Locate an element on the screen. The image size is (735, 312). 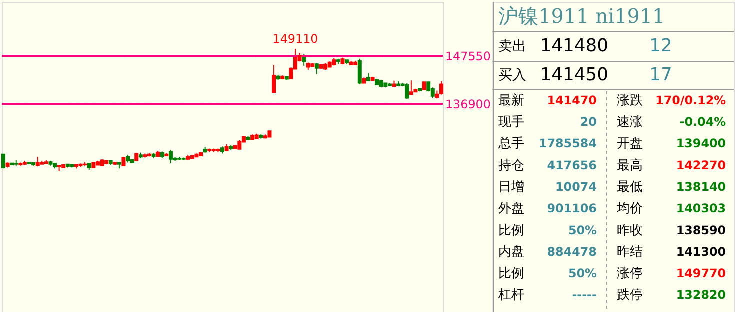
text: 速涨 is located at coordinates (629, 122).